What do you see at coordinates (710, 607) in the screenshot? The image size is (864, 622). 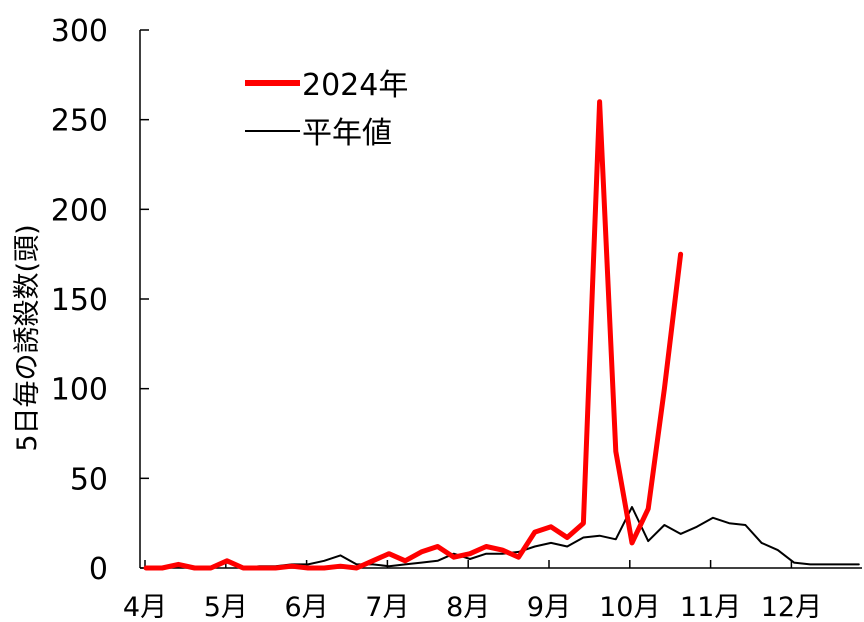 I see `x-tick-label: 11月` at bounding box center [710, 607].